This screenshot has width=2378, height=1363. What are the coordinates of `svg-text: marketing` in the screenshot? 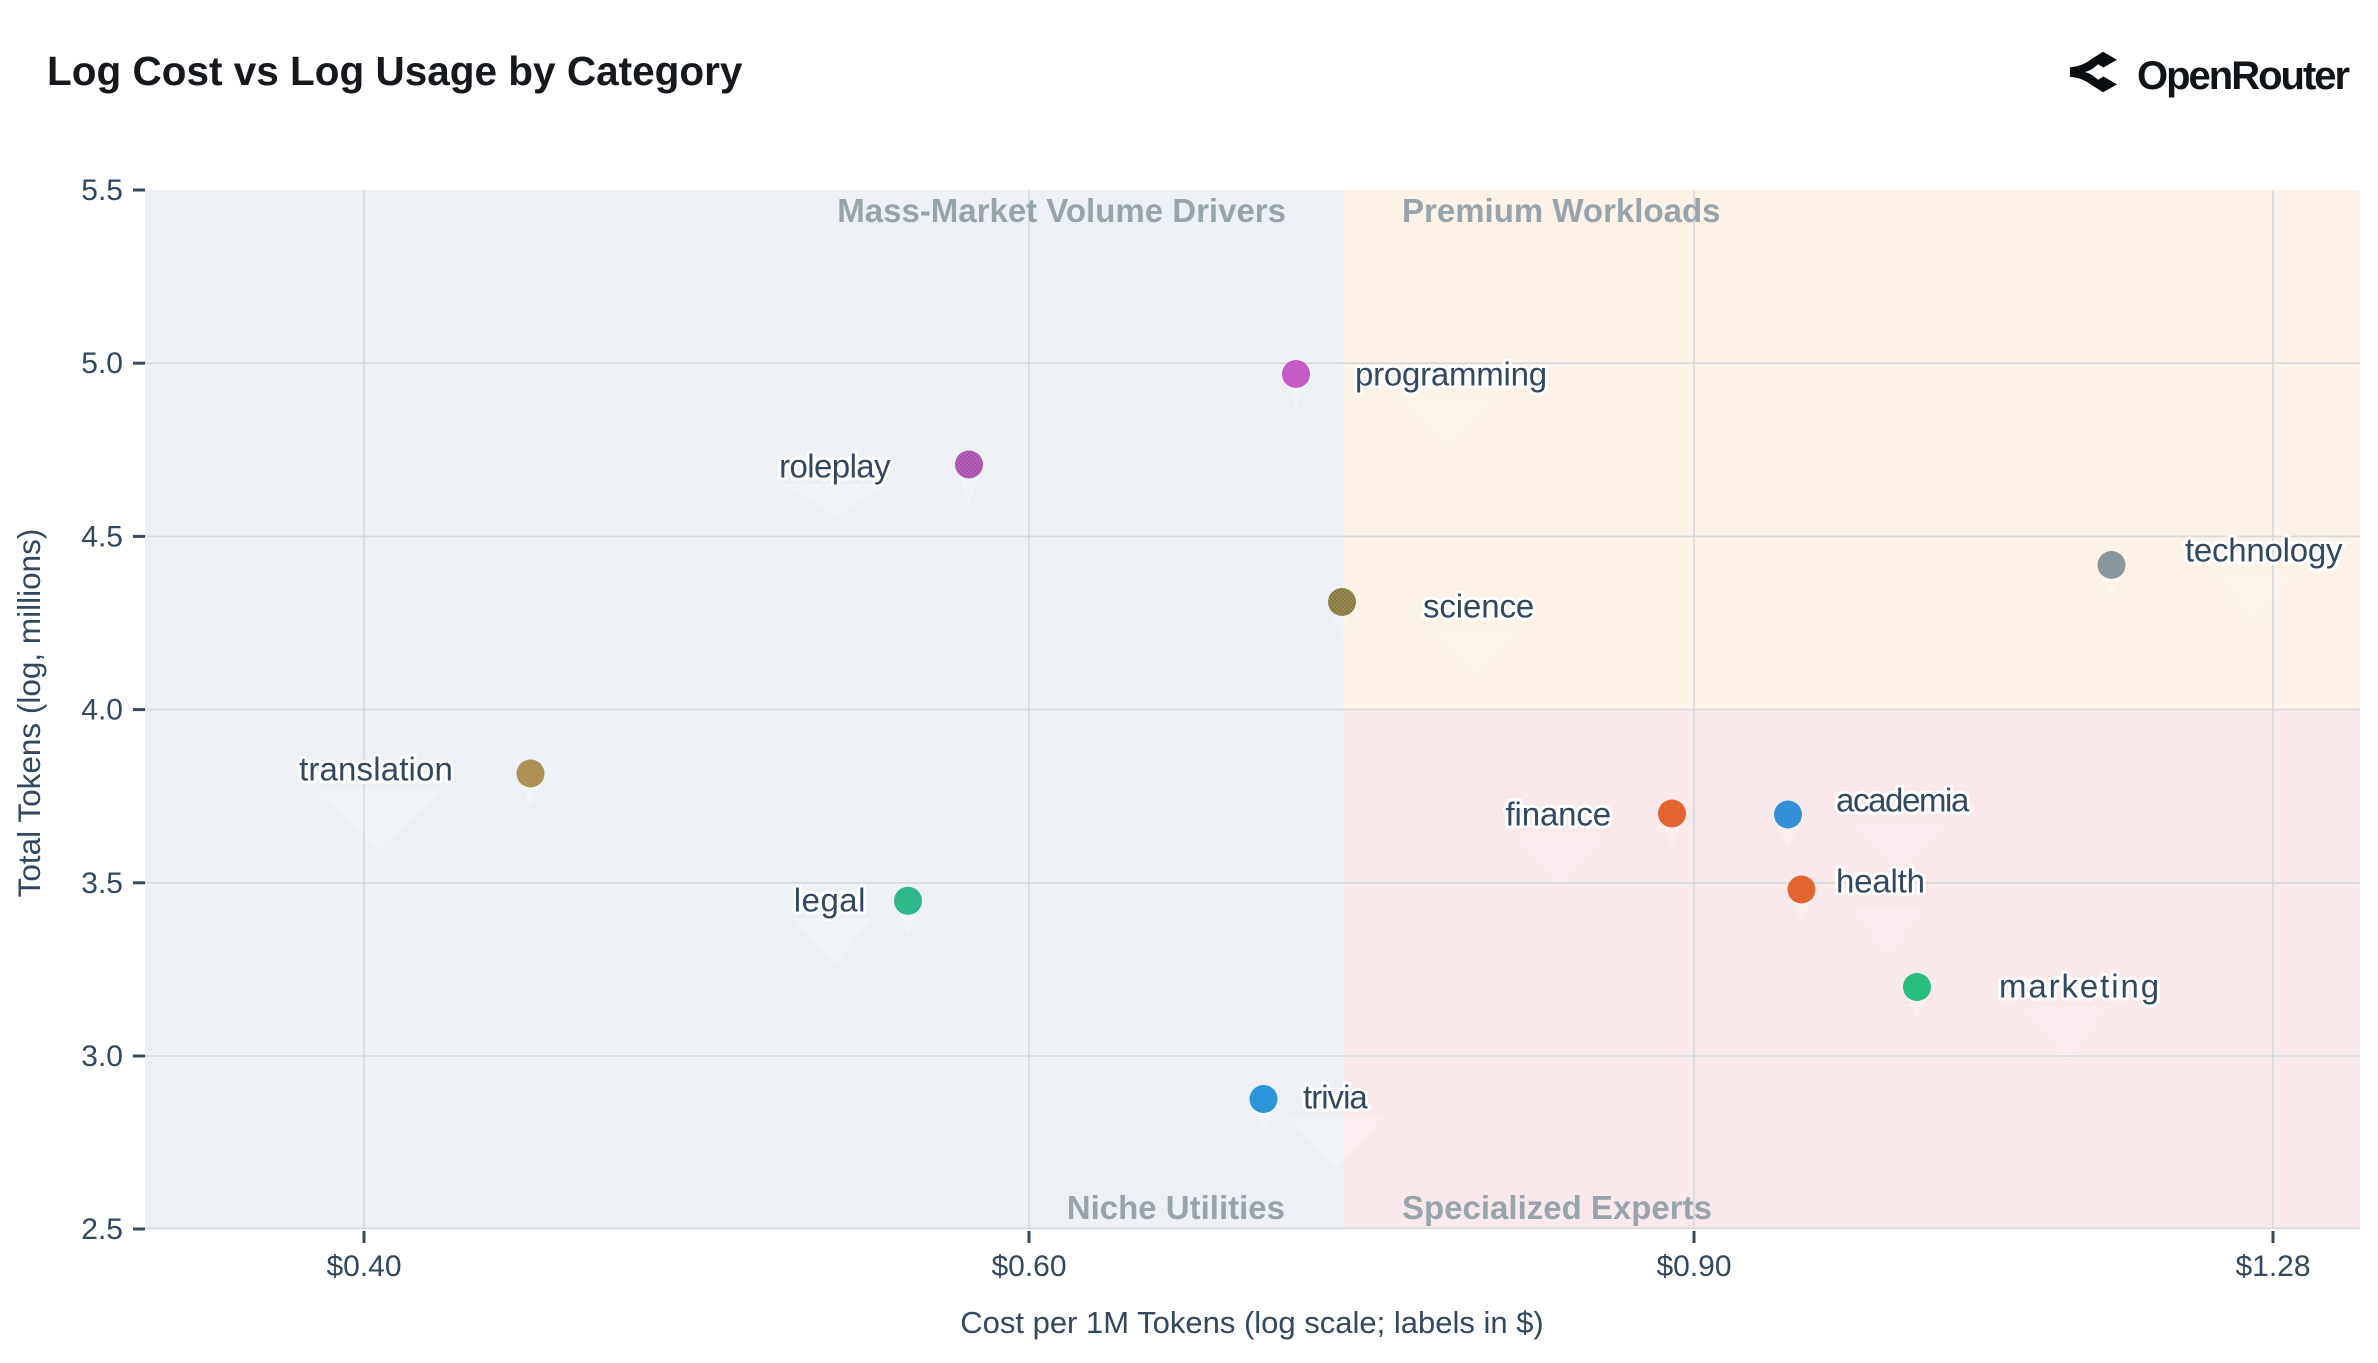 It's located at (2080, 986).